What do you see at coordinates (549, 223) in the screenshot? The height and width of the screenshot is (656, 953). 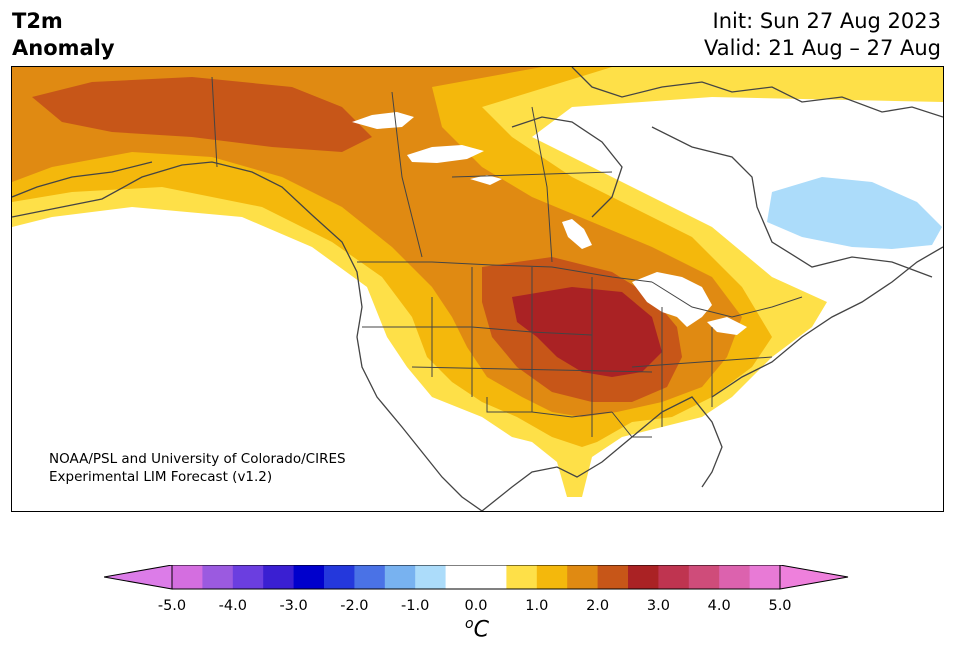 I see `lakes` at bounding box center [549, 223].